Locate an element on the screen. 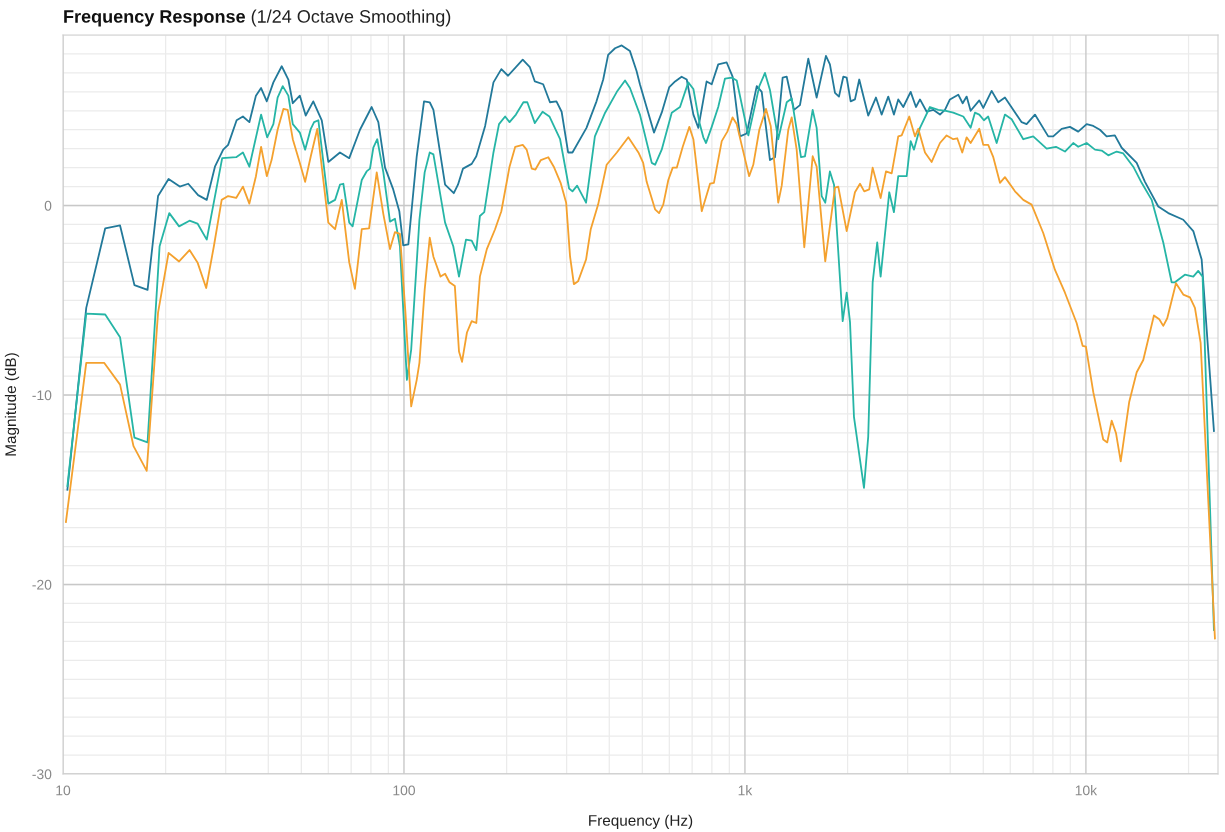 The width and height of the screenshot is (1225, 832). y-tick-label: -30 is located at coordinates (42, 774).